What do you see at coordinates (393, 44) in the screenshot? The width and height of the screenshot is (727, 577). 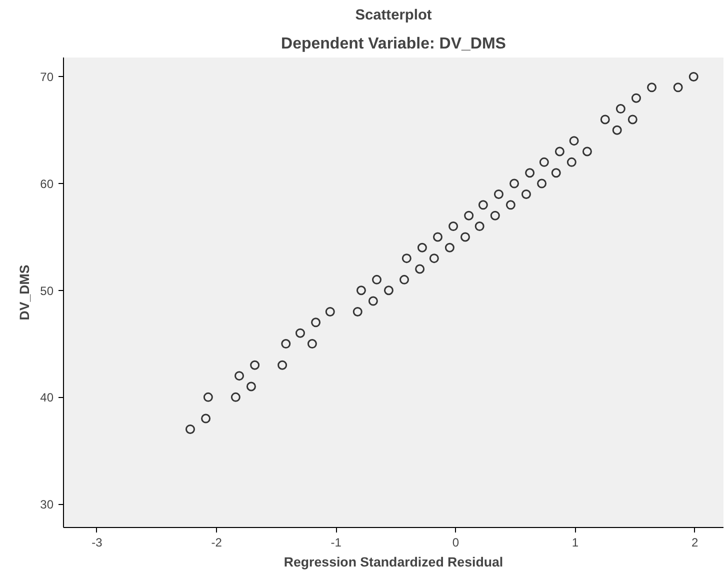 I see `chart-subtitle: Dependent Variable: DV_DMS` at bounding box center [393, 44].